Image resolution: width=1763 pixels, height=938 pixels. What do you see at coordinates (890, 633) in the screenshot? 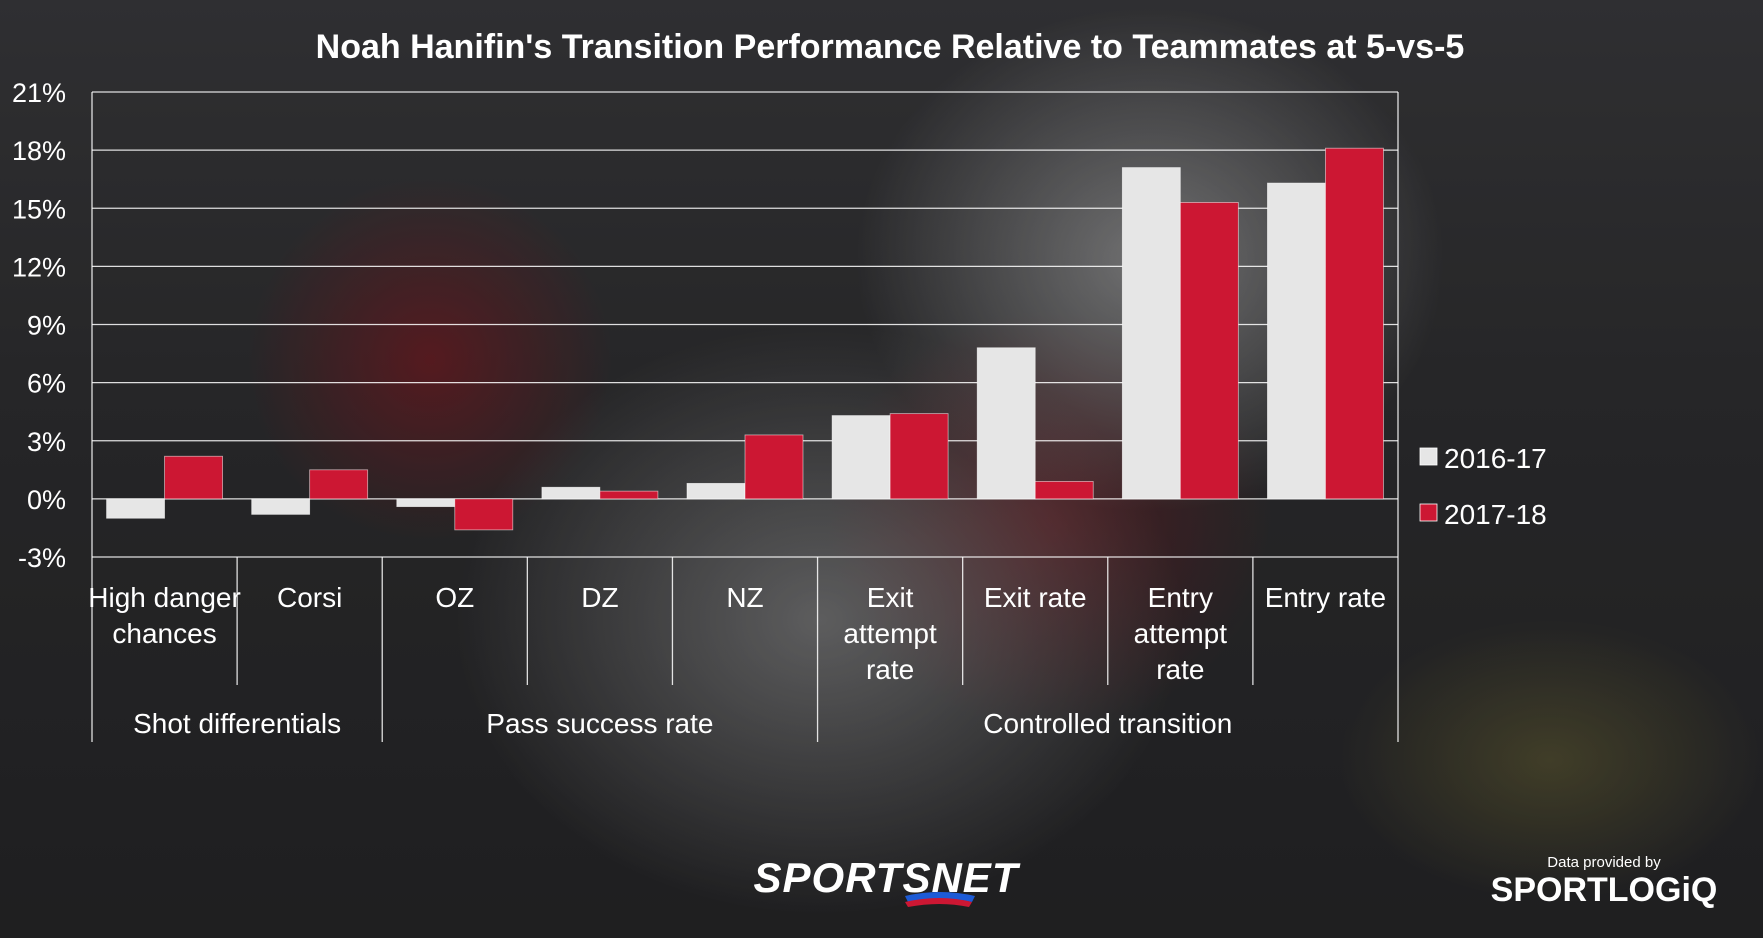
I see `category-label: Exit attempt rate` at bounding box center [890, 633].